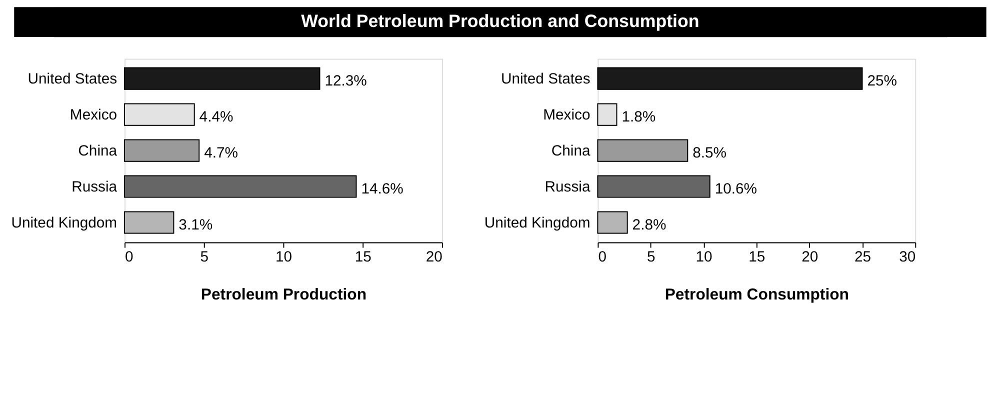 The width and height of the screenshot is (997, 393). Describe the element at coordinates (216, 117) in the screenshot. I see `data-label: 4.4%` at that location.